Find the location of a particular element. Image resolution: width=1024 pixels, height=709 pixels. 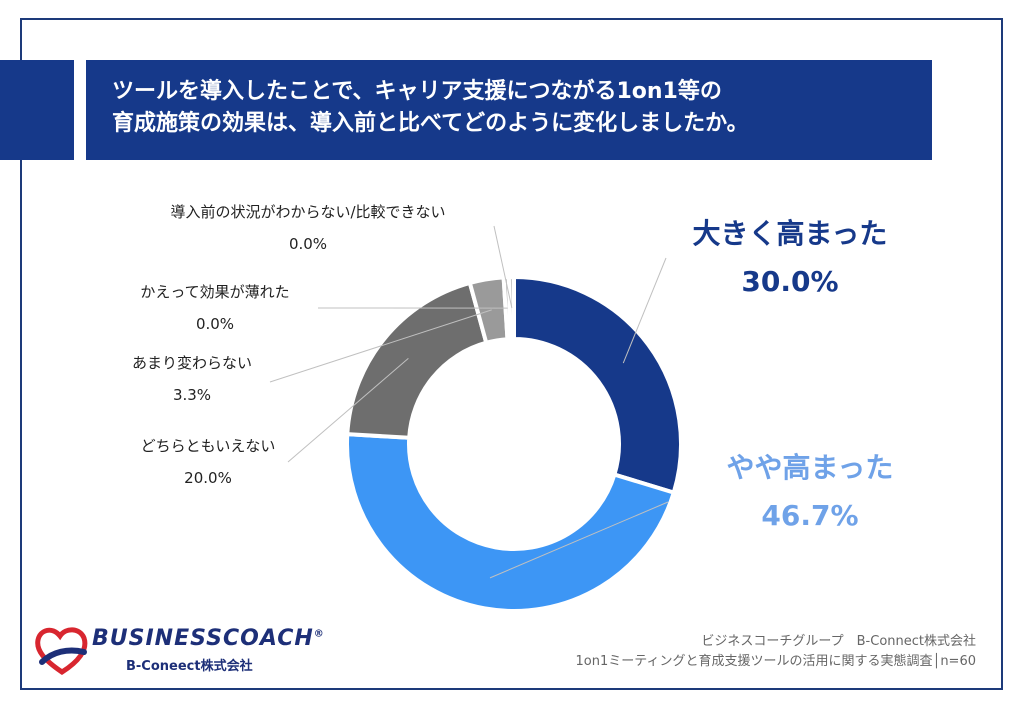

source-line-2: 1on1ミーティングと育成支援ツールの活用に関する実態調査│n=60 is located at coordinates (775, 661).